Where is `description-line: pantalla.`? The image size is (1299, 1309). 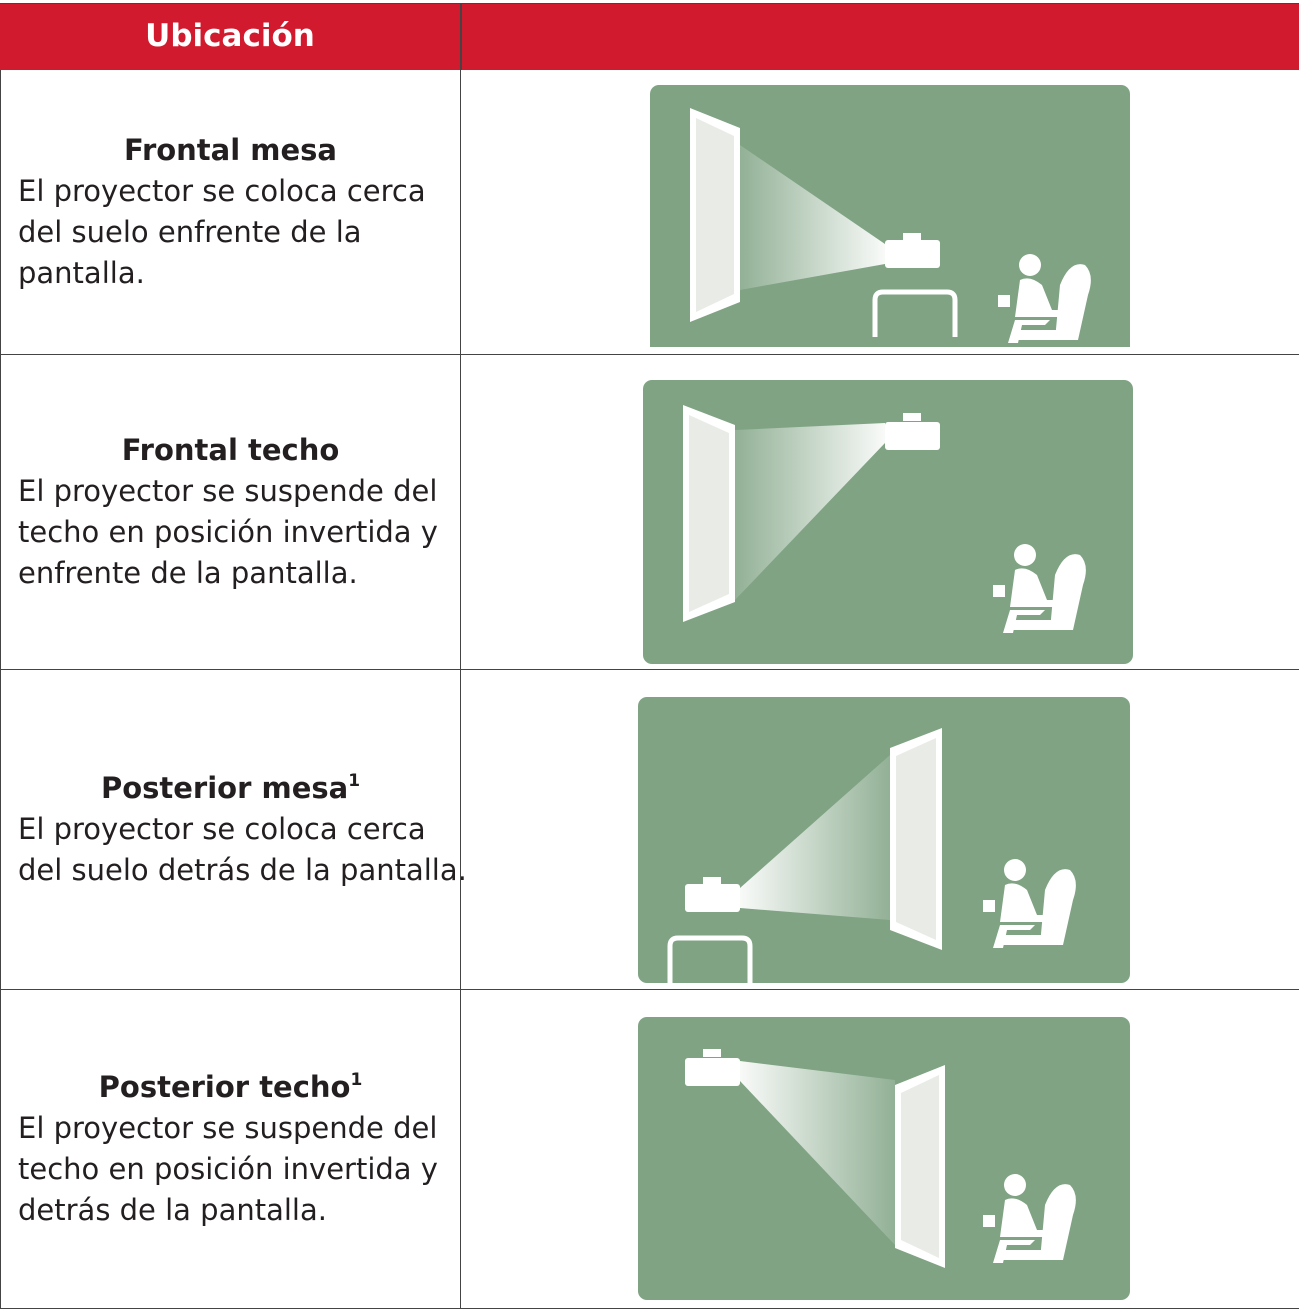
description-line: pantalla. is located at coordinates (81, 273).